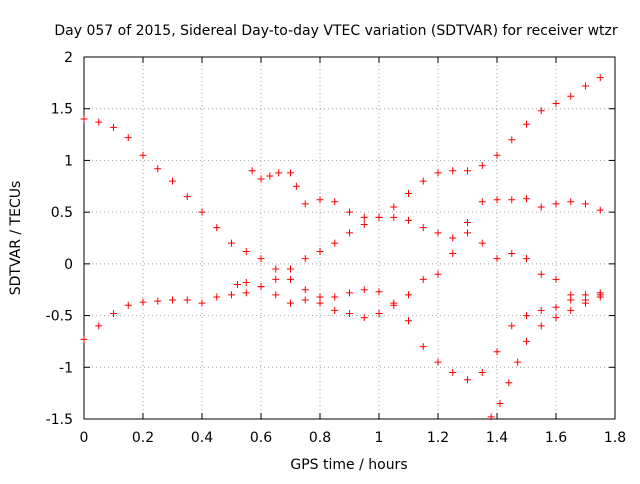 Image resolution: width=640 pixels, height=484 pixels. I want to click on x-tick-label: 0.8, so click(320, 438).